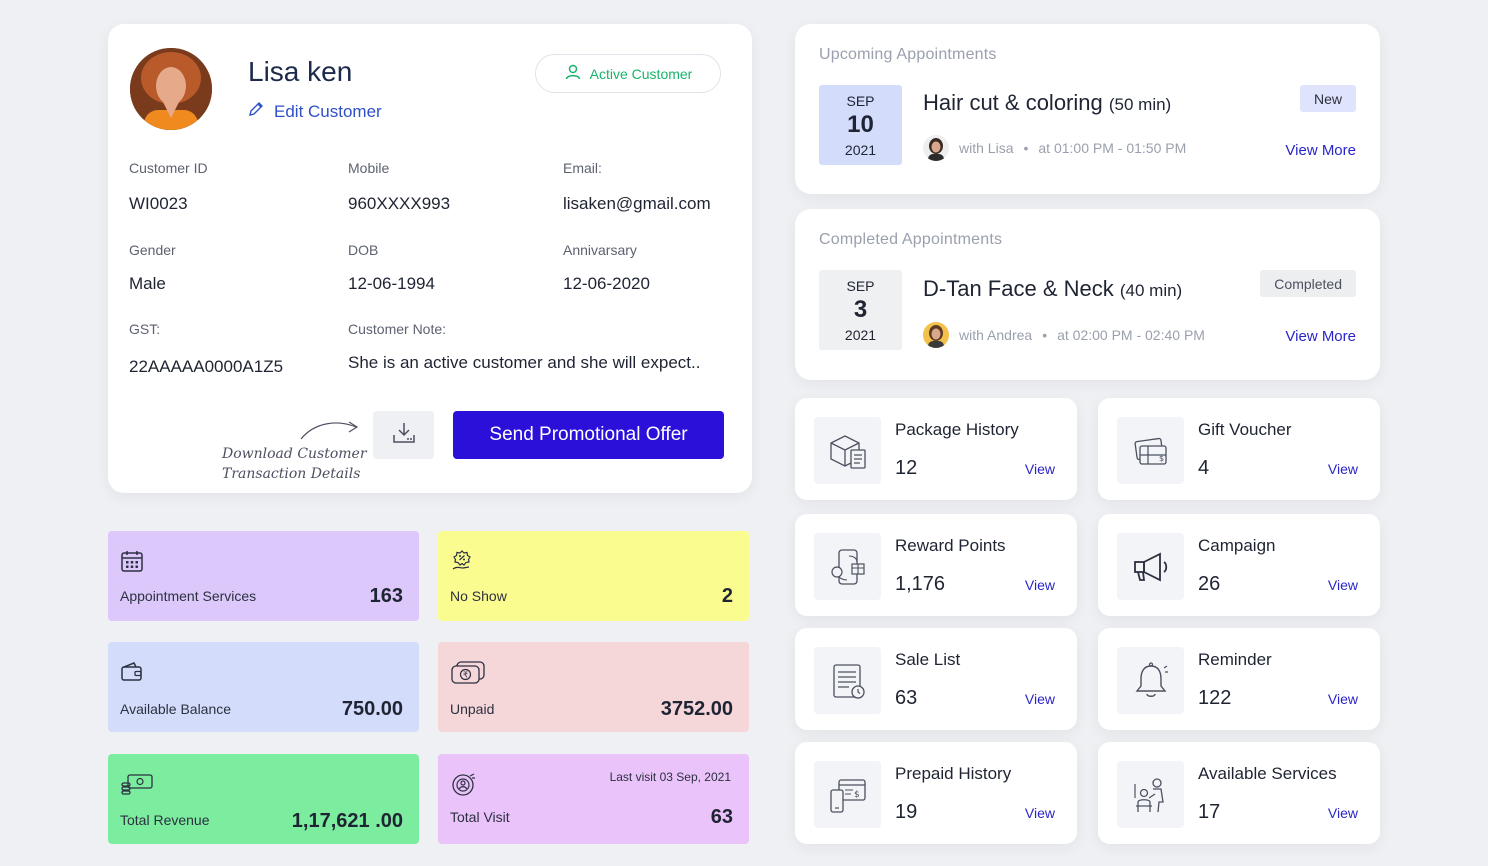  Describe the element at coordinates (369, 168) in the screenshot. I see `mobile-label: Mobile` at that location.